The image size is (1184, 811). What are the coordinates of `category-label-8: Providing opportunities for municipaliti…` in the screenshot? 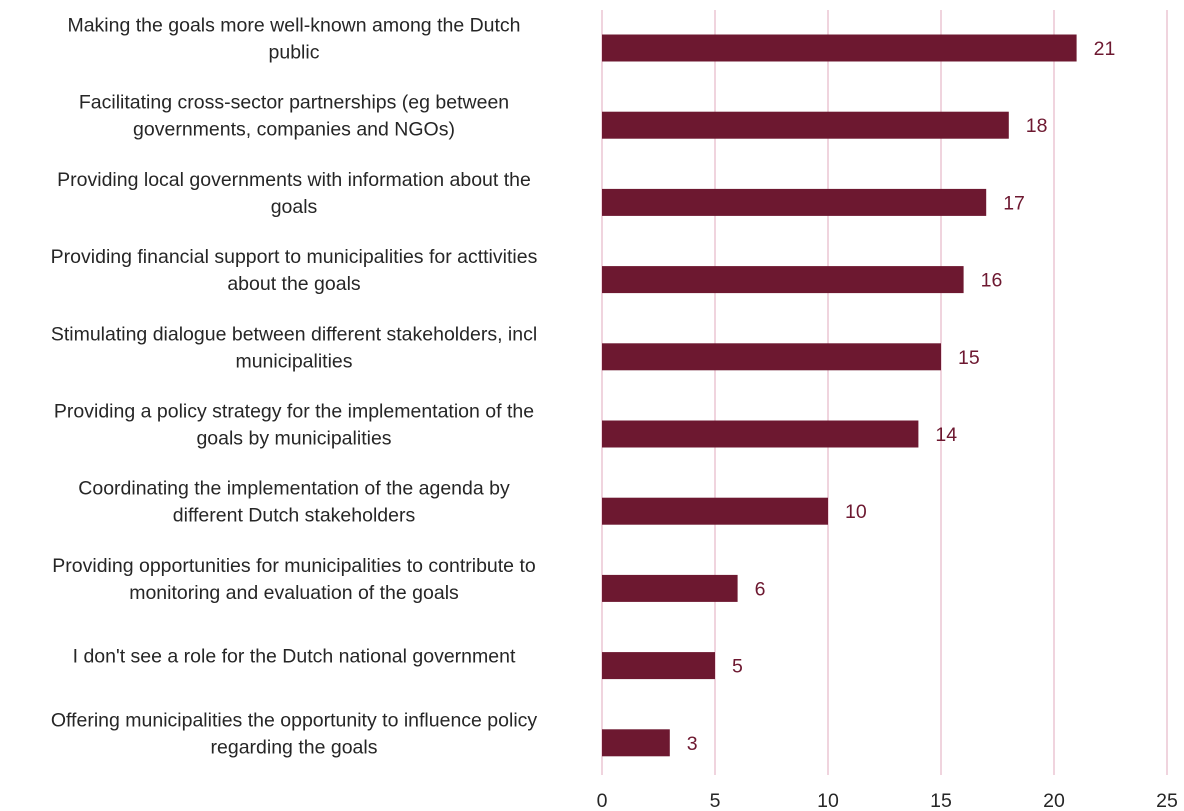 It's located at (294, 579).